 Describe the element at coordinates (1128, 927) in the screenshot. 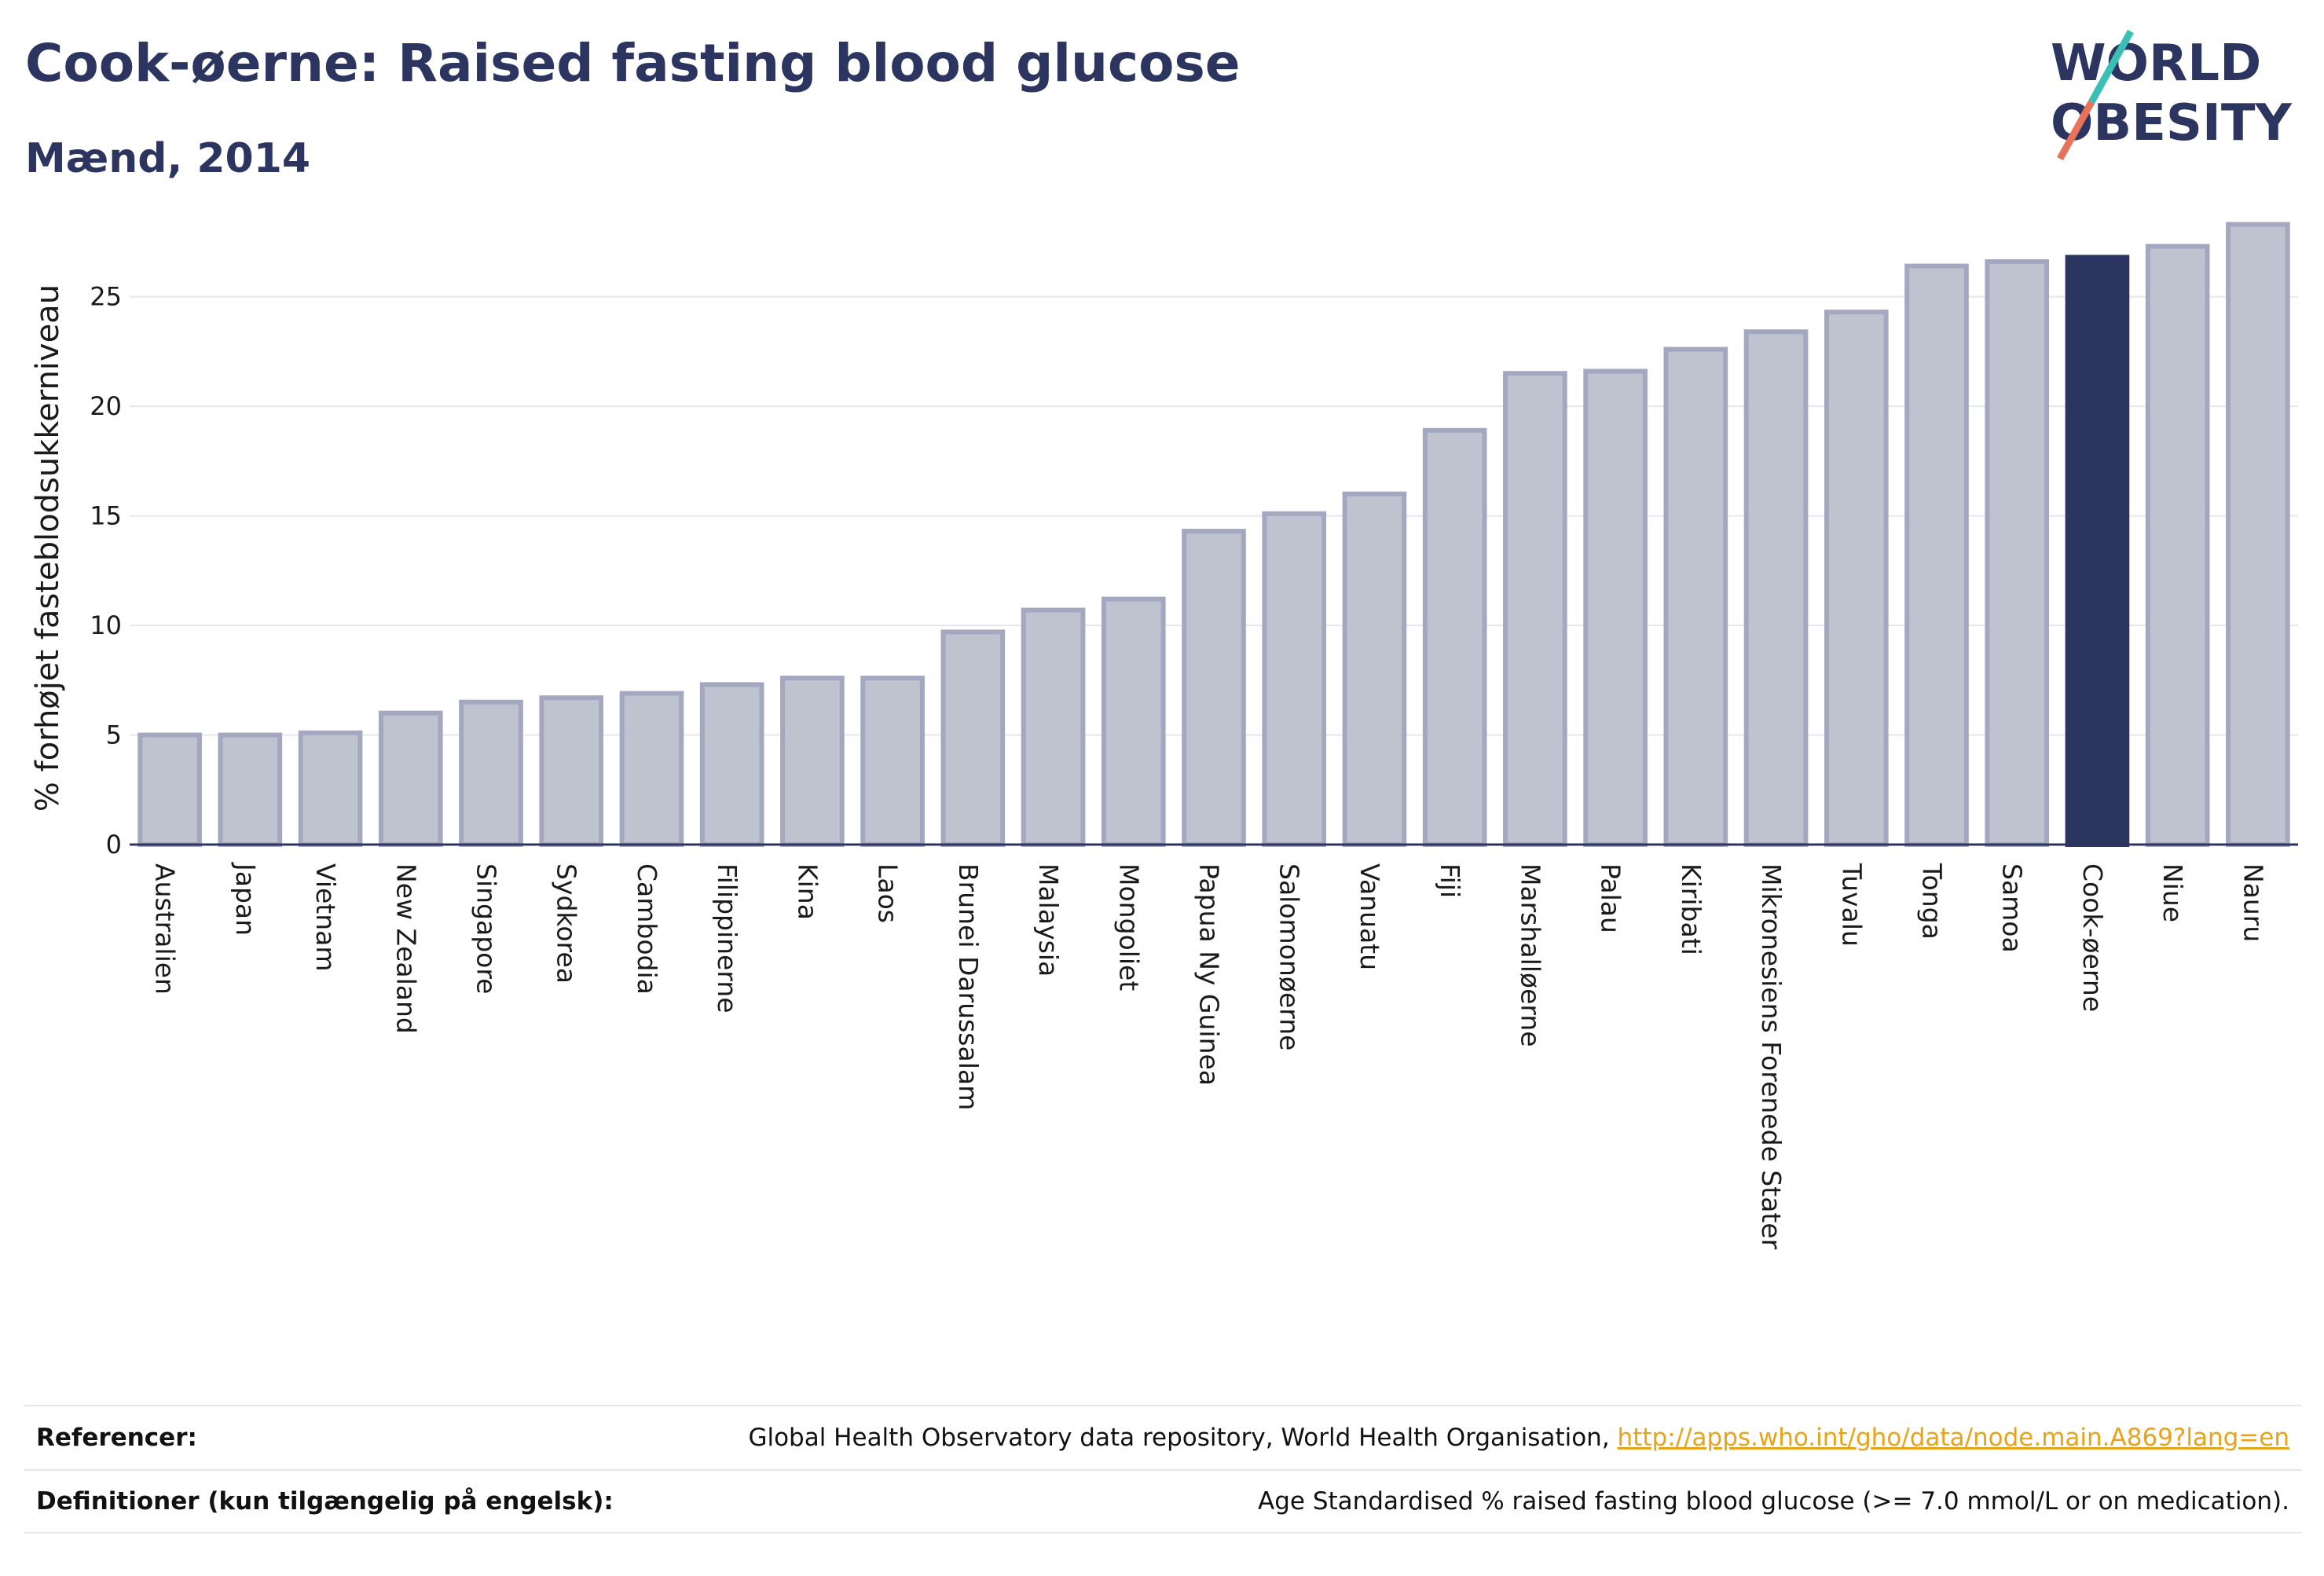

I see `category-label: Mongoliet` at that location.